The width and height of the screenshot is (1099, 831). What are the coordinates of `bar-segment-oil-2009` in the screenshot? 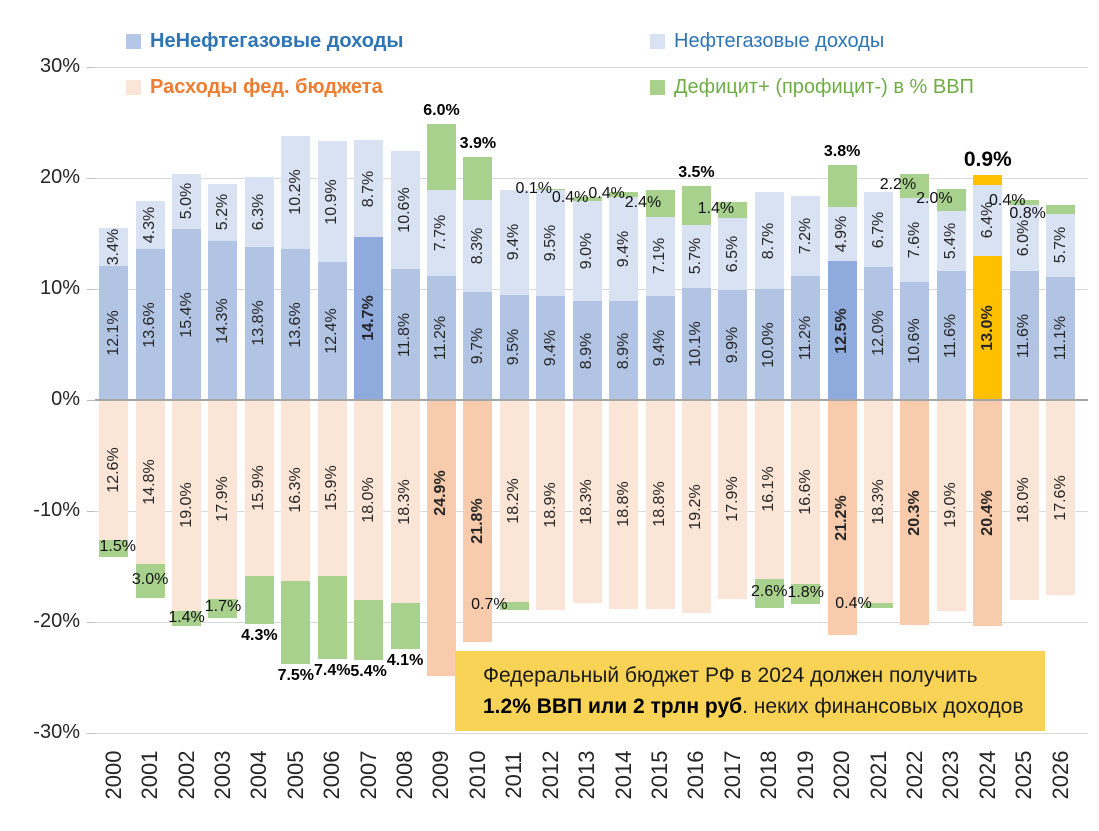 It's located at (441, 233).